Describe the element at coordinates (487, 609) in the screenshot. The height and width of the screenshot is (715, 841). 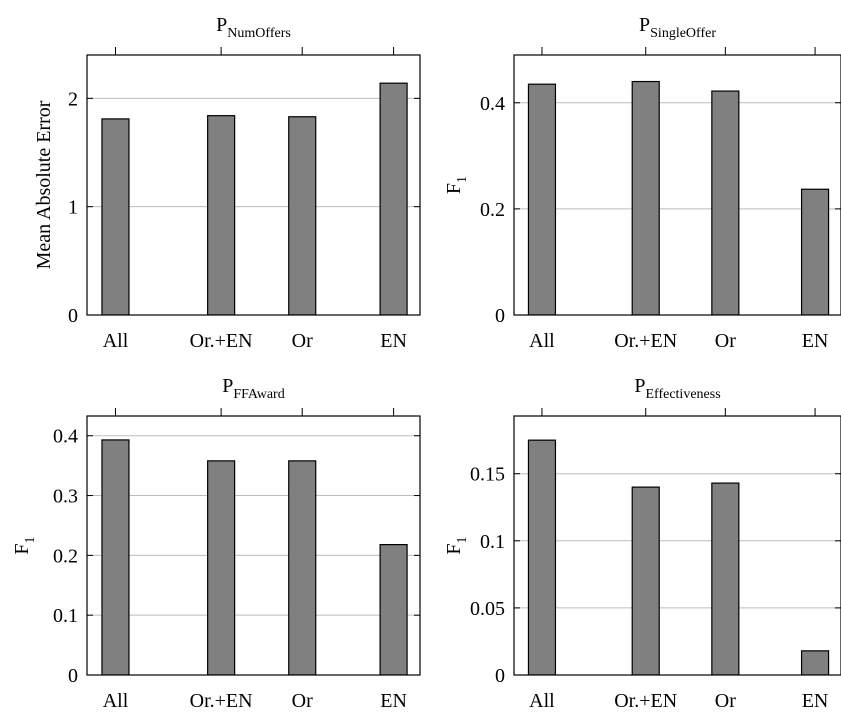
I see `y-tick-label: 0.05` at that location.